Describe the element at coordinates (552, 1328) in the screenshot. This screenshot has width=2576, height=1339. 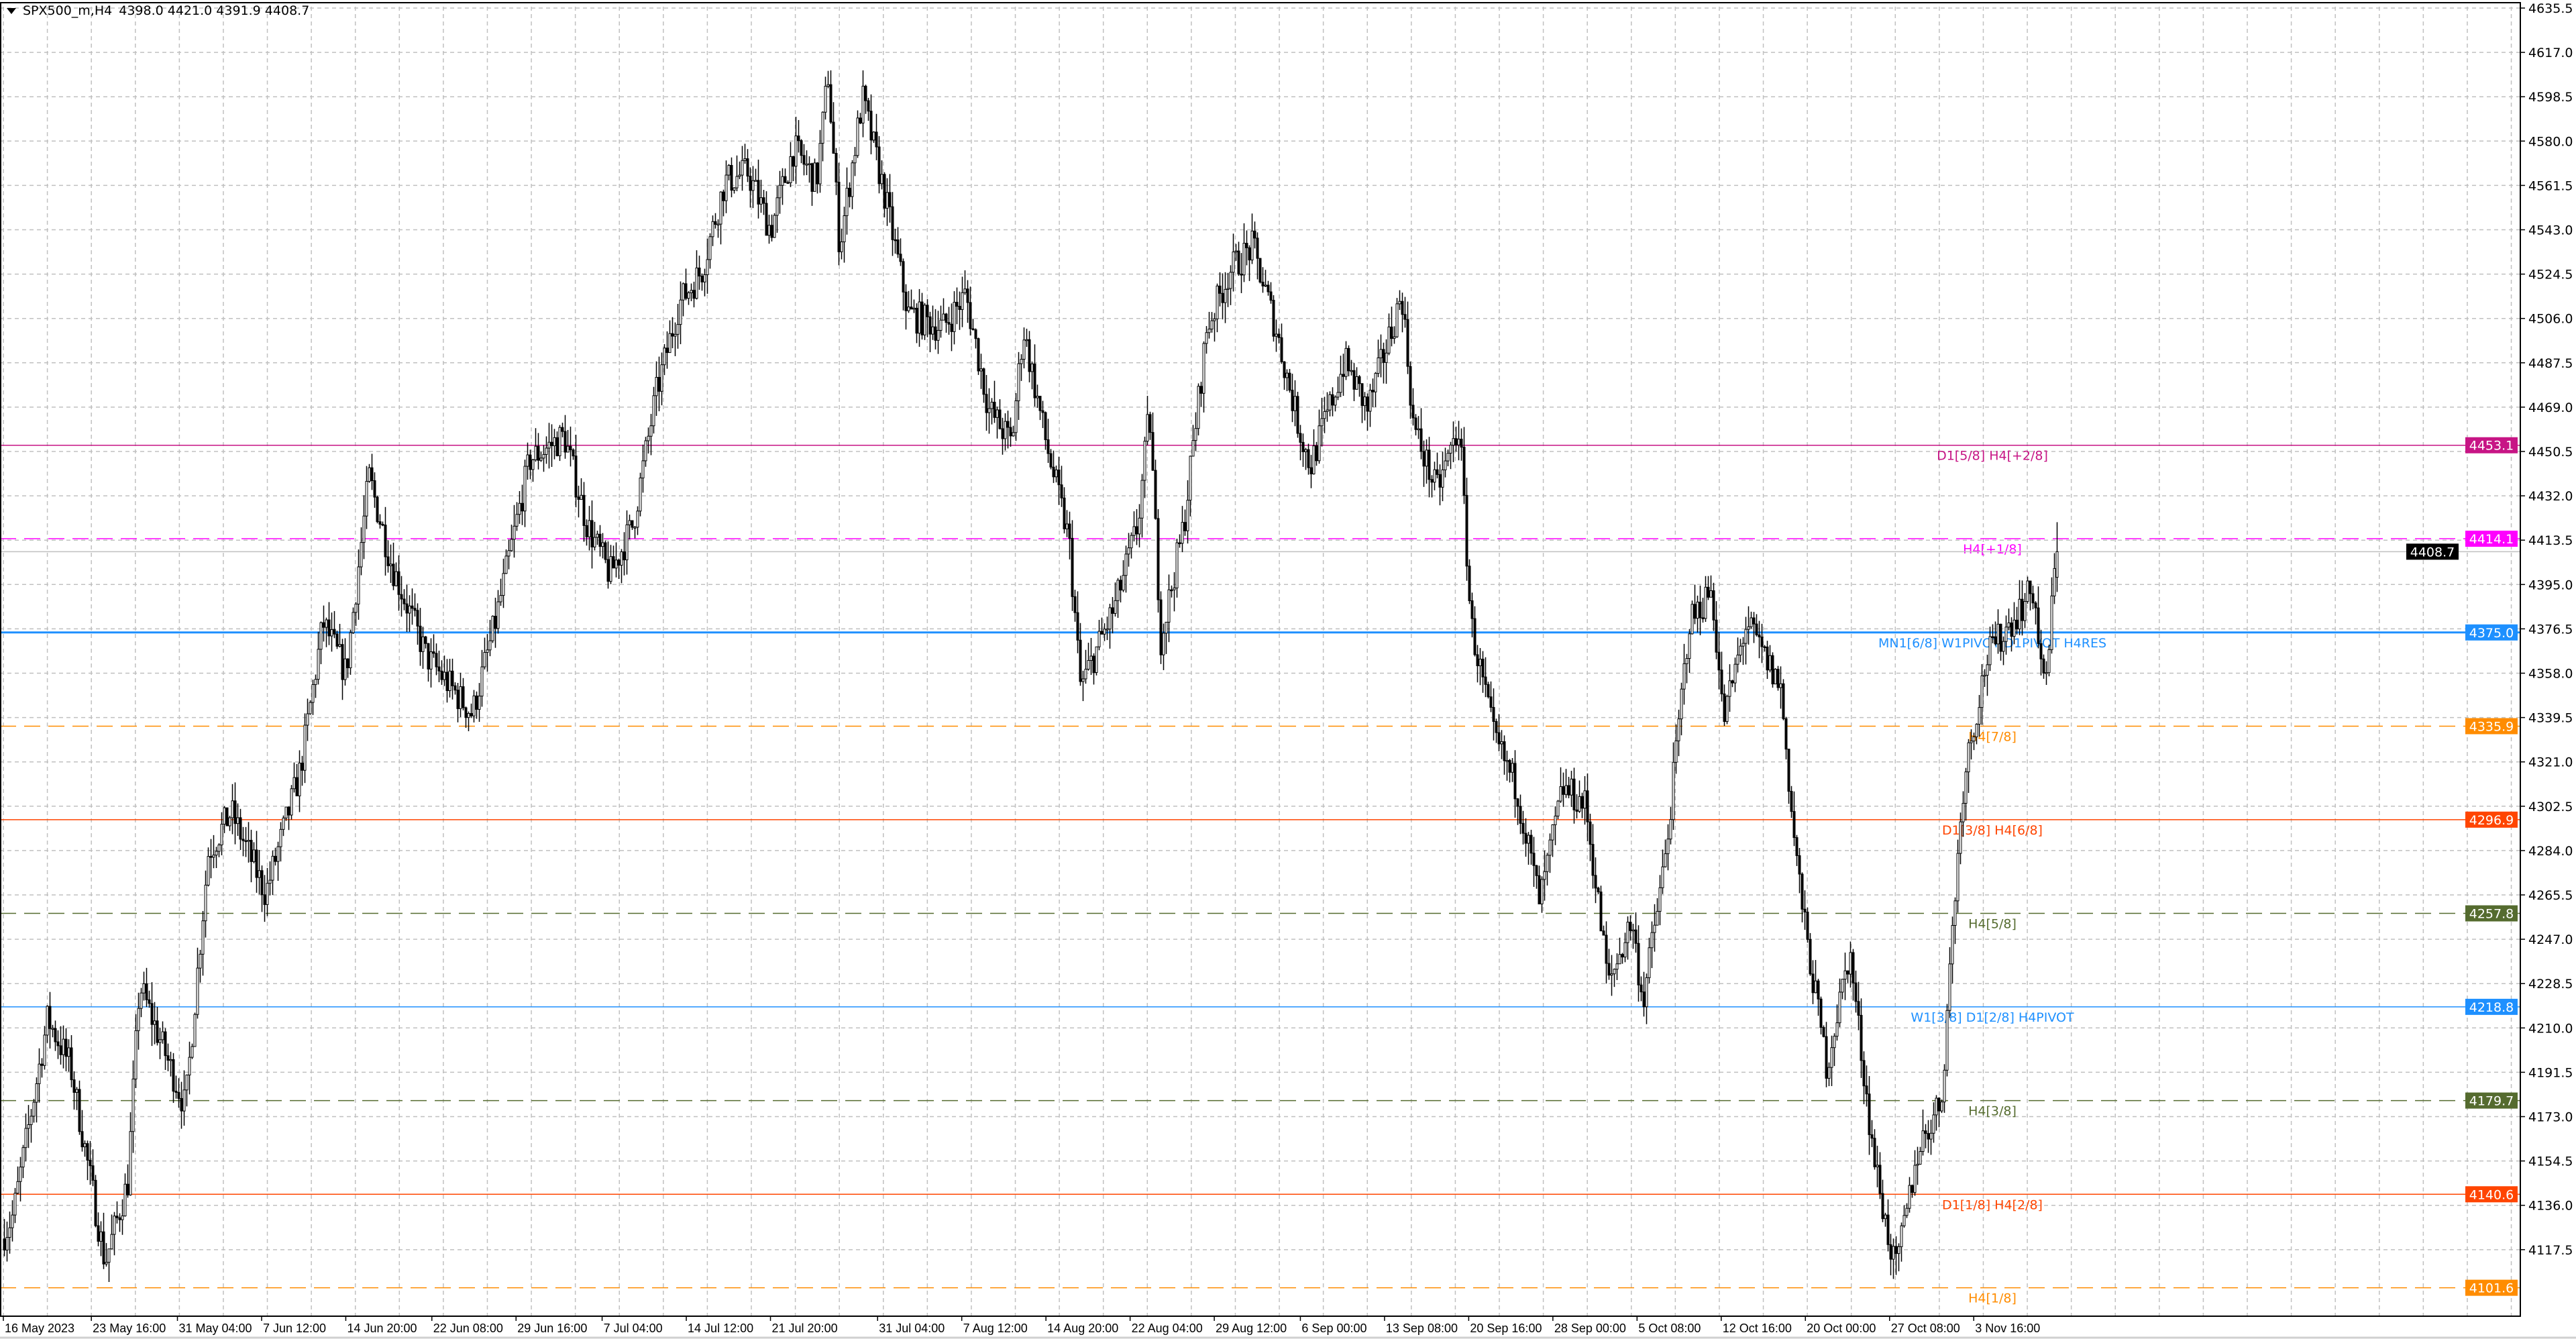
I see `time-tick-label: 29 Jun 16:00` at that location.